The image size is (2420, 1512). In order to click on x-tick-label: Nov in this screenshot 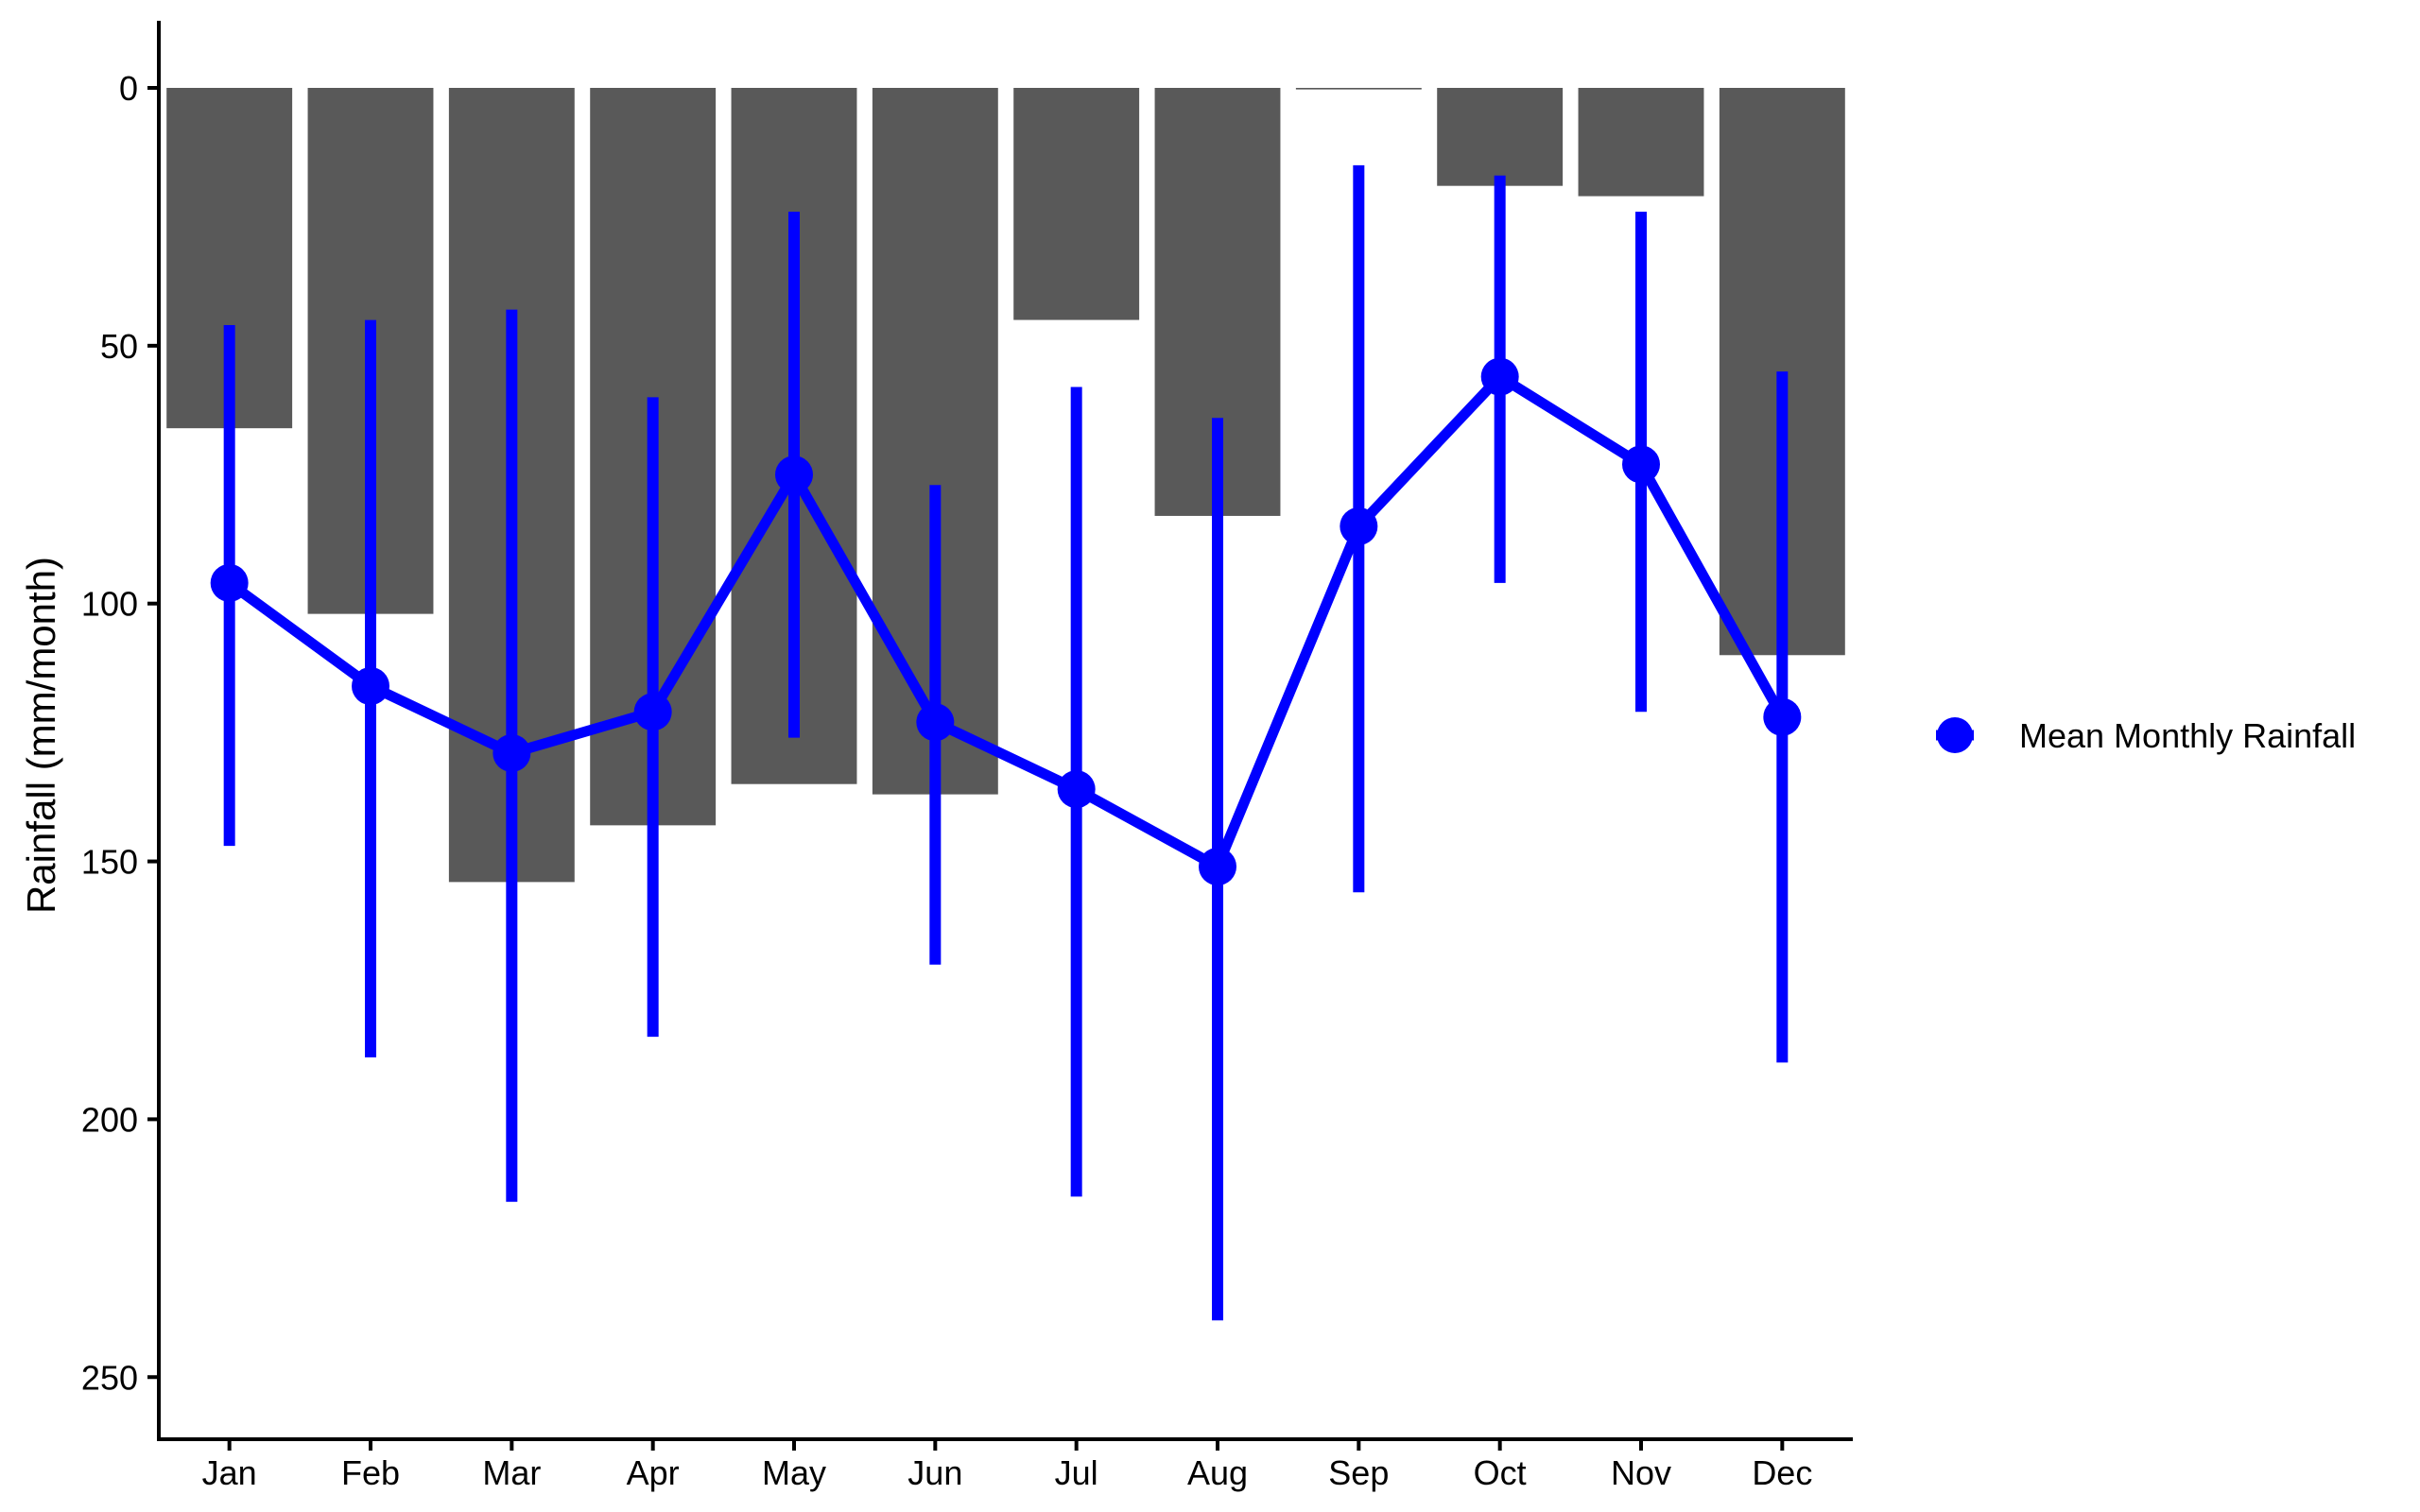, I will do `click(1641, 1472)`.